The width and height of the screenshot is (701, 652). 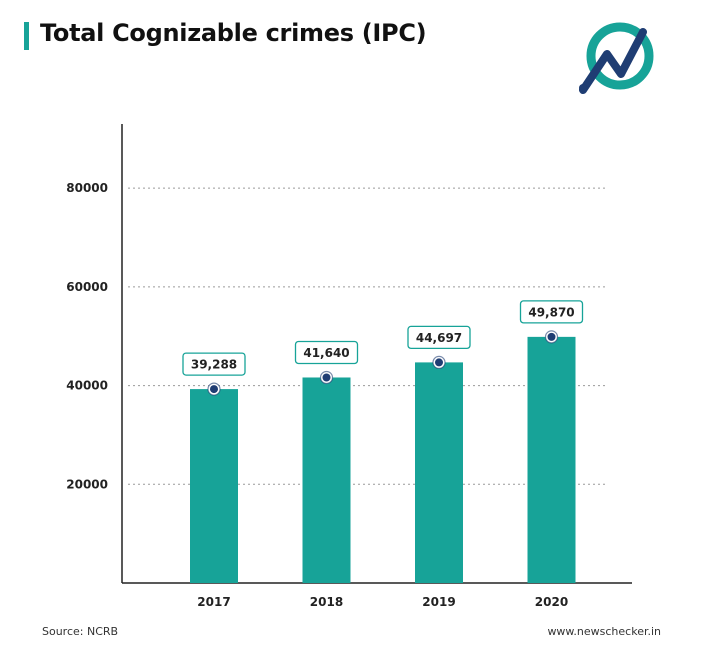 What do you see at coordinates (233, 33) in the screenshot?
I see `page-title: Total Cognizable crimes (IPC)` at bounding box center [233, 33].